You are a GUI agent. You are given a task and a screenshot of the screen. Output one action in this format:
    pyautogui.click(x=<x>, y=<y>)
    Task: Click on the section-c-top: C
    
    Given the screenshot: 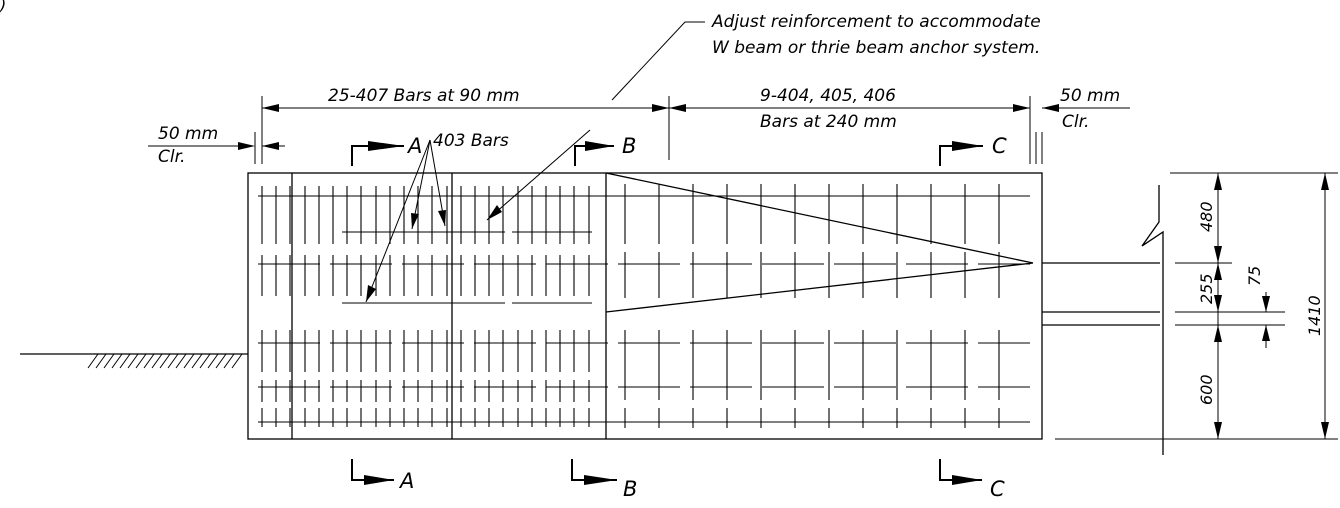 What is the action you would take?
    pyautogui.click(x=999, y=146)
    